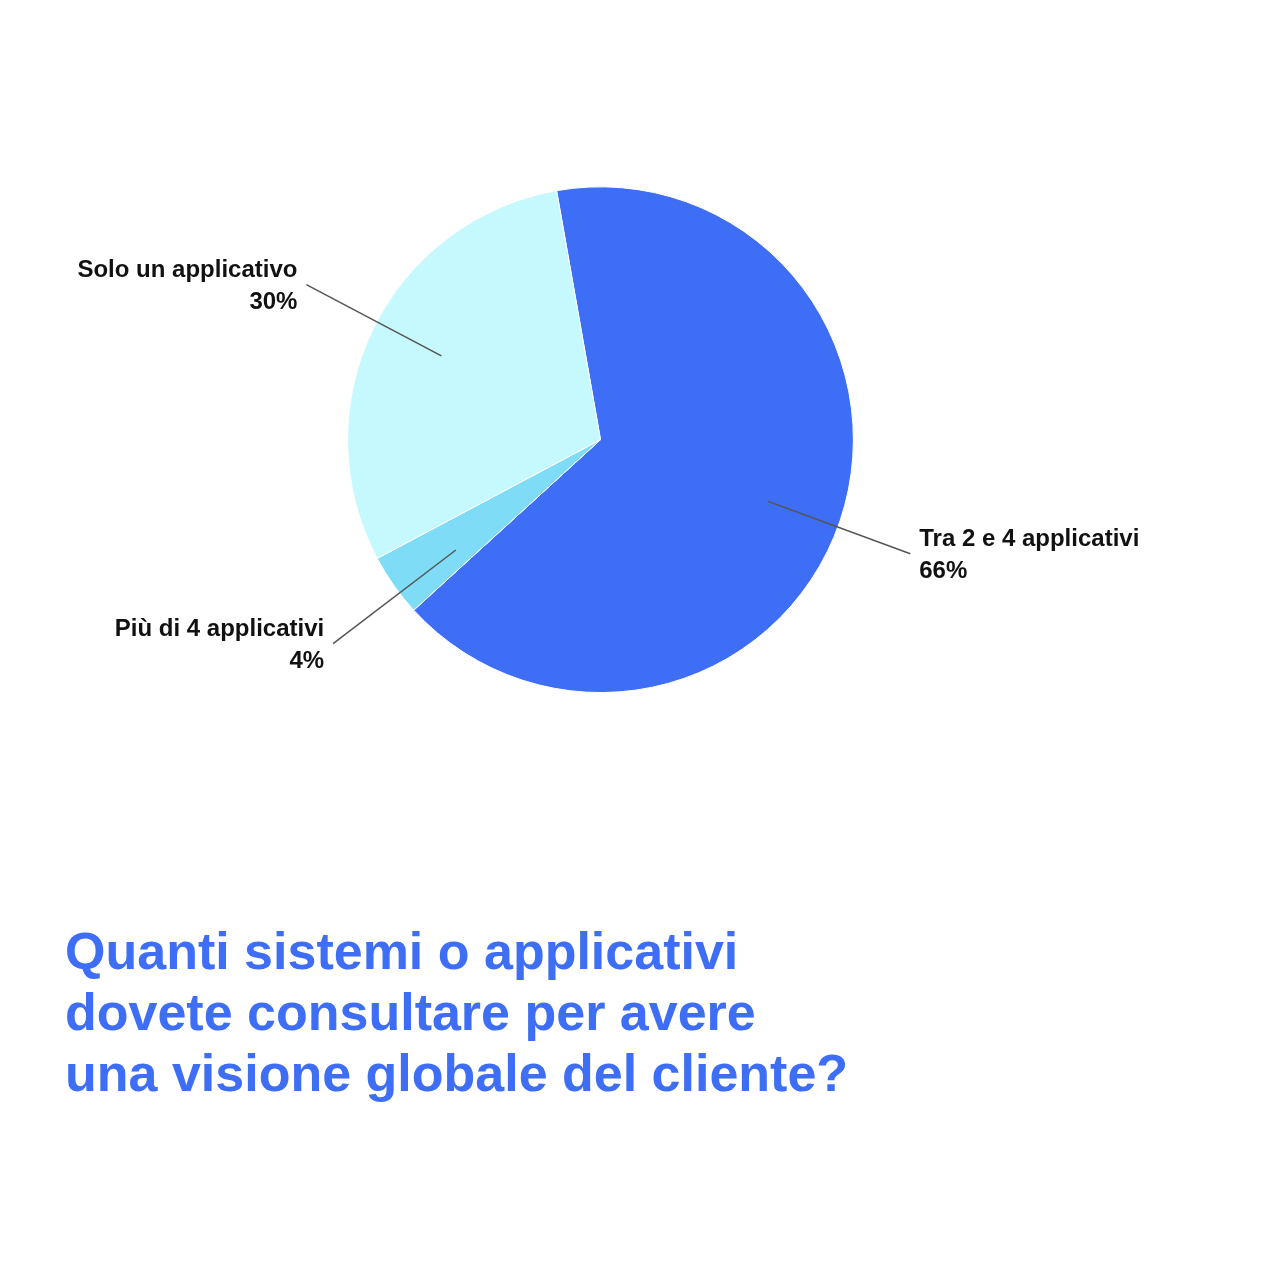 This screenshot has height=1280, width=1280. What do you see at coordinates (219, 627) in the screenshot?
I see `slice-label: Più di 4 applicativi` at bounding box center [219, 627].